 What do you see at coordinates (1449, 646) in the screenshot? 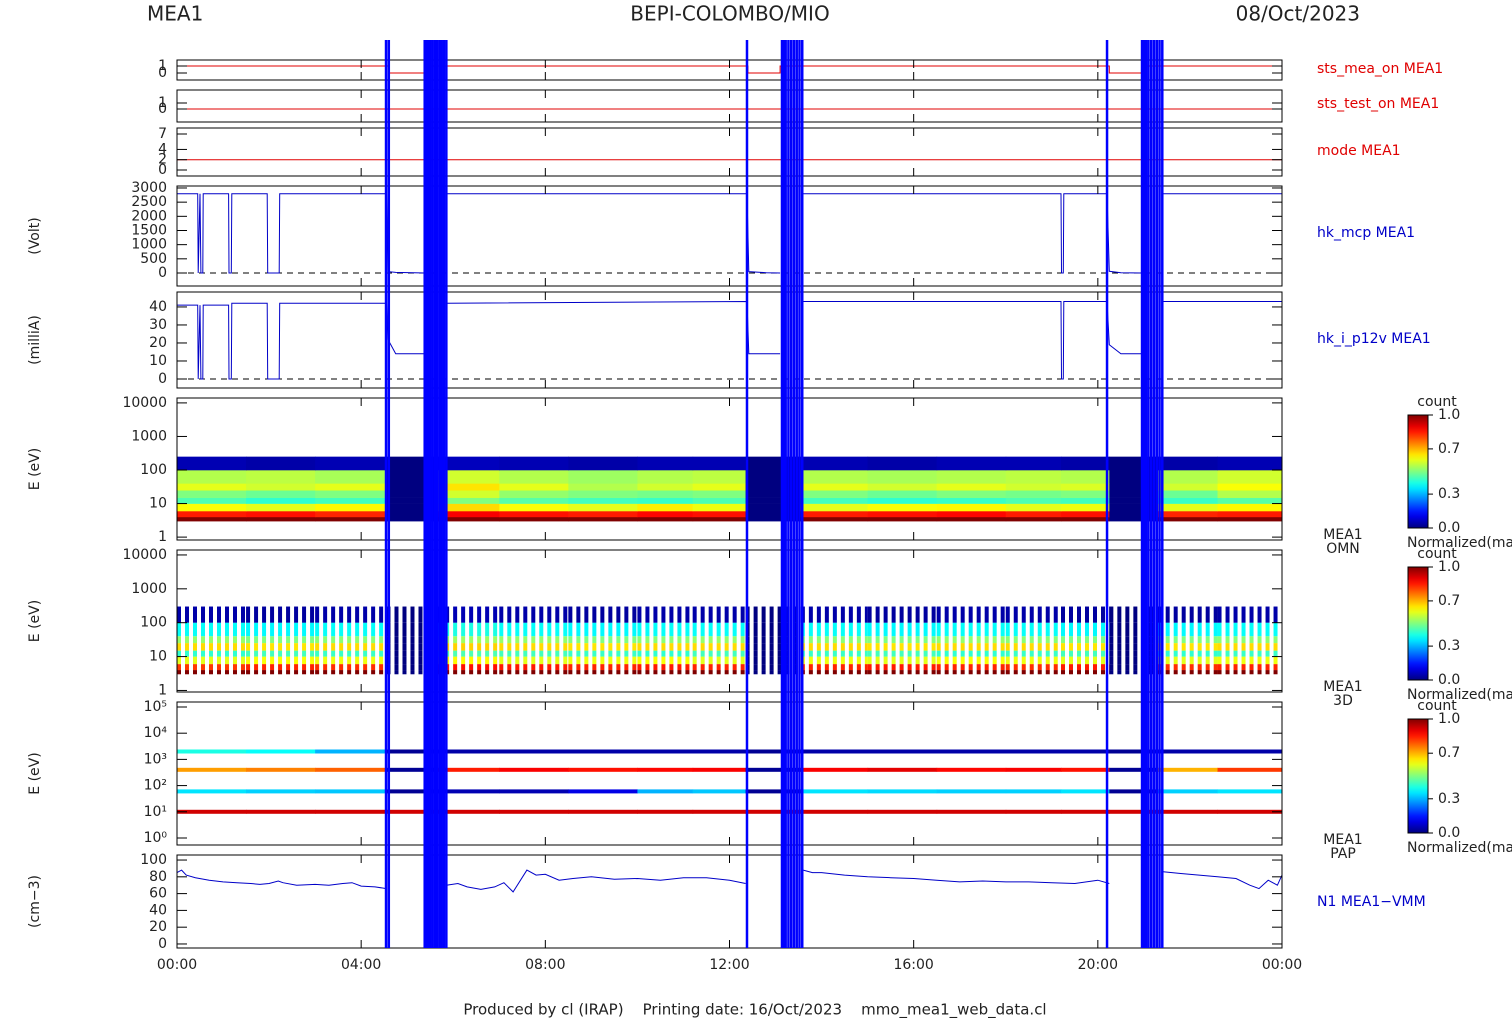
I see `colorbar-tick-label: 0.3` at bounding box center [1449, 646].